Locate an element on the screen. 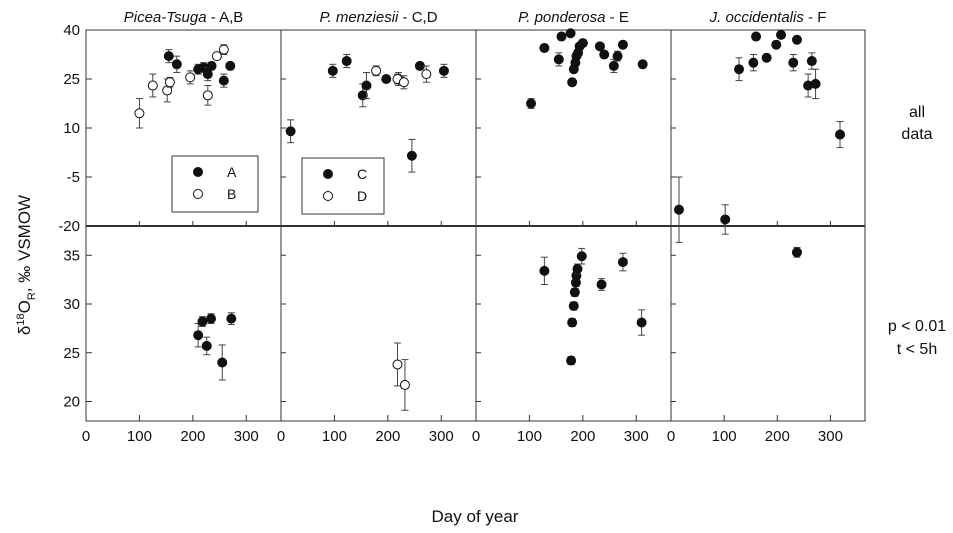  legend-marker-A is located at coordinates (198, 172).